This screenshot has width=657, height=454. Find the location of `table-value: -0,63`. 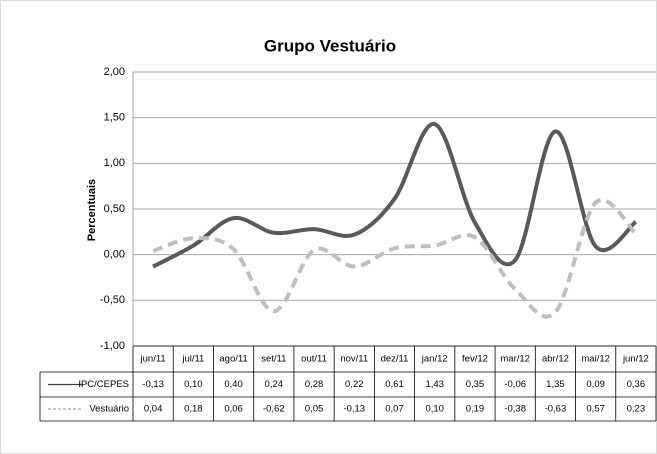

table-value: -0,63 is located at coordinates (556, 409).